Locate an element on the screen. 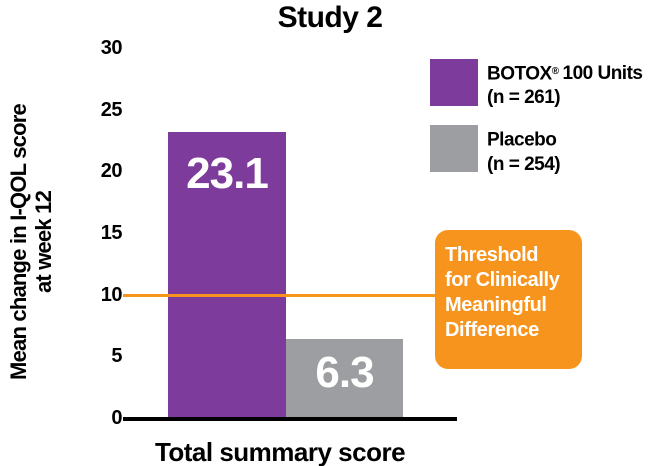 The image size is (648, 466). legend-text-botox: BOTOX® 100 Units (n = 261) is located at coordinates (565, 84).